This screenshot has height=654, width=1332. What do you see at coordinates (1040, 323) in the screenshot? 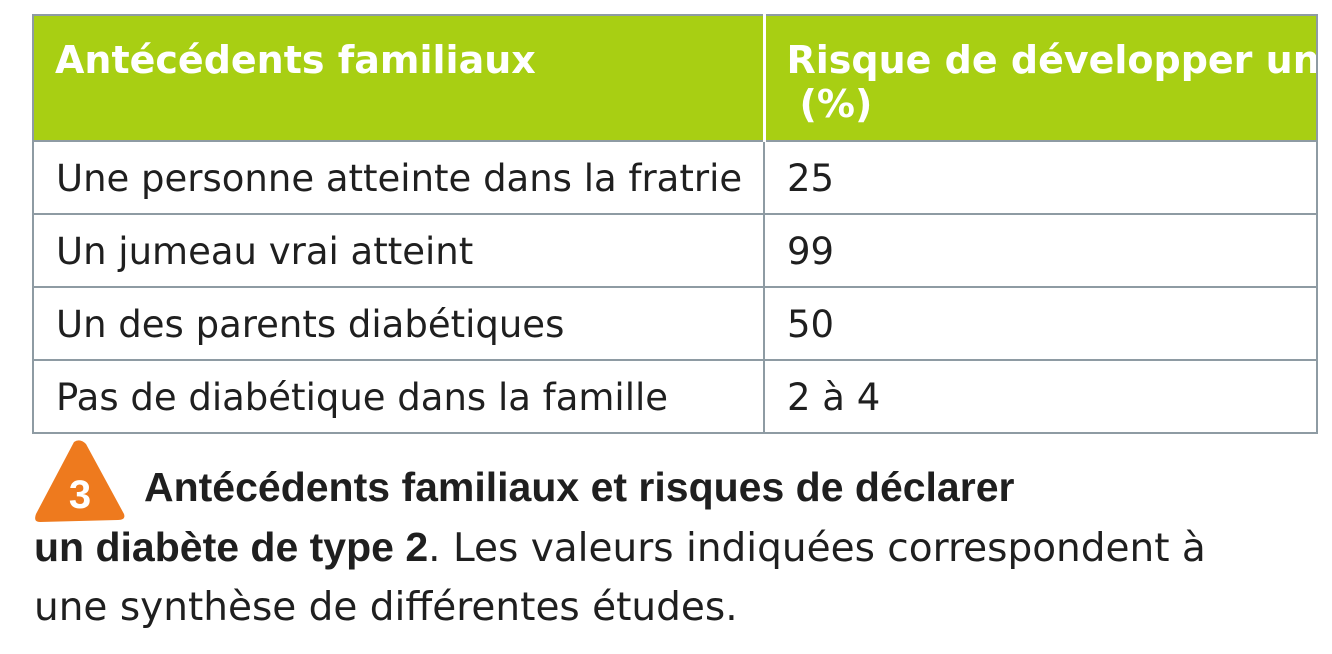
I see `row-value: 50` at bounding box center [1040, 323].